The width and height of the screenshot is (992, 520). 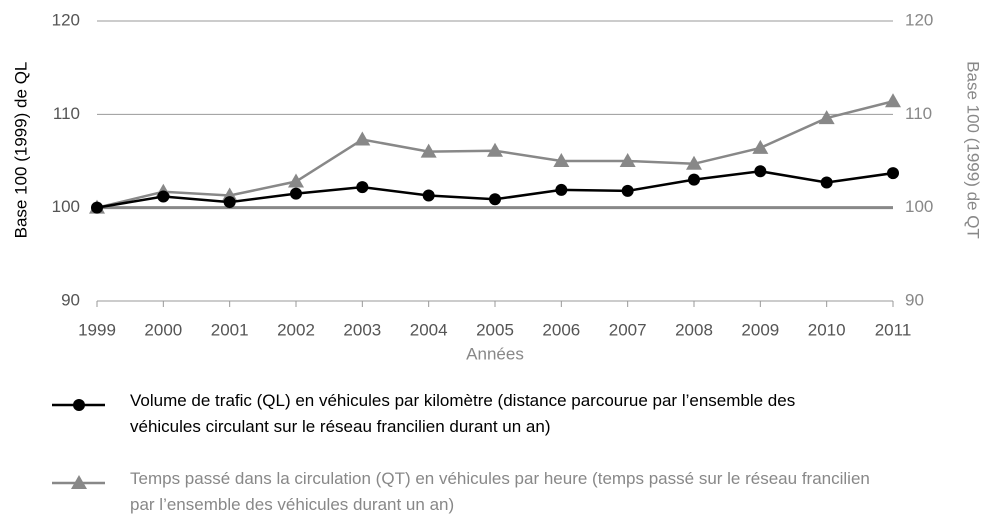 What do you see at coordinates (66, 113) in the screenshot?
I see `y-tick-label: 110` at bounding box center [66, 113].